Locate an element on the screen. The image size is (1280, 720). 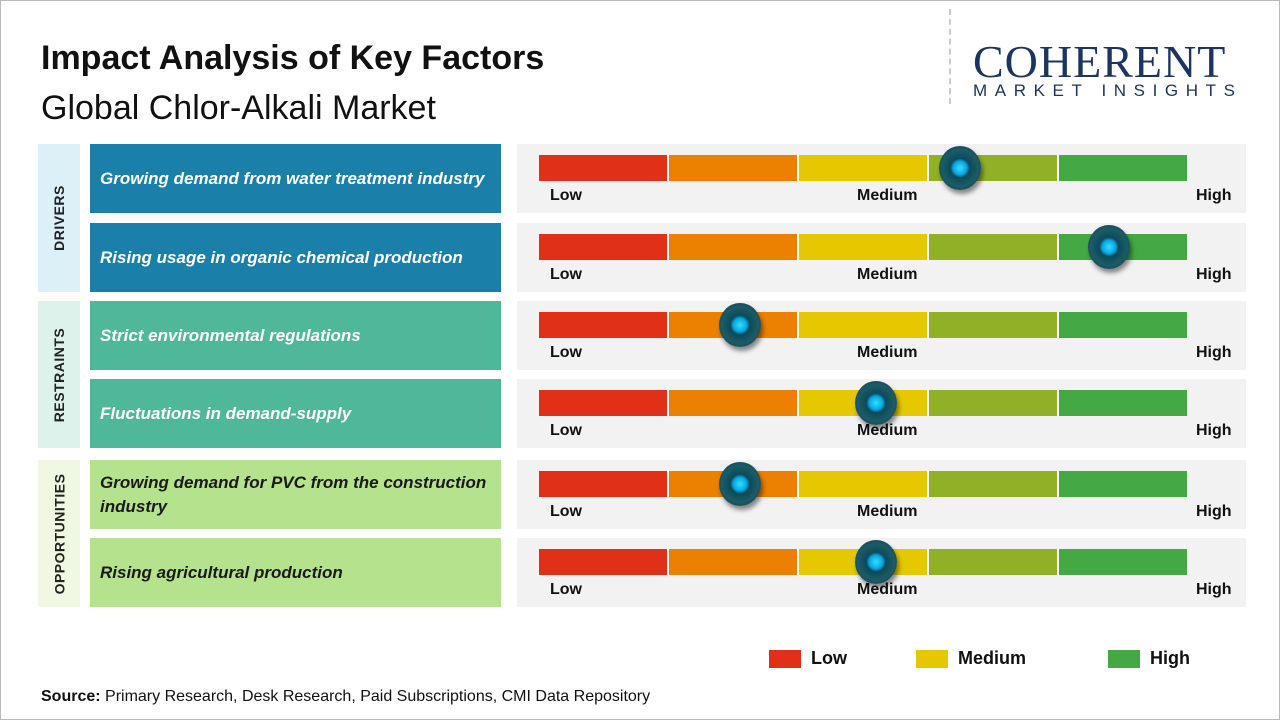
category-restraints: RESTRAINTS is located at coordinates (59, 374).